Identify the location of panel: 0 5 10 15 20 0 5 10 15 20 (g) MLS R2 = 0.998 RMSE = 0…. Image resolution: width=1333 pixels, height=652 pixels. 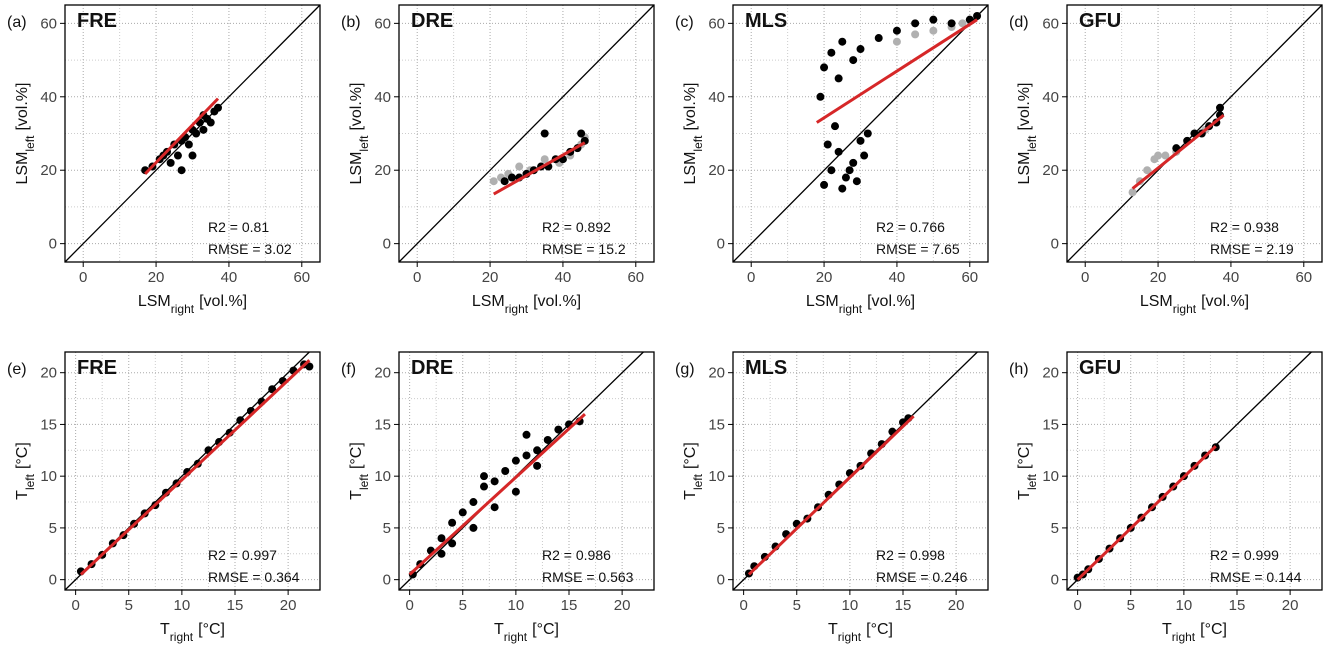
(832, 497).